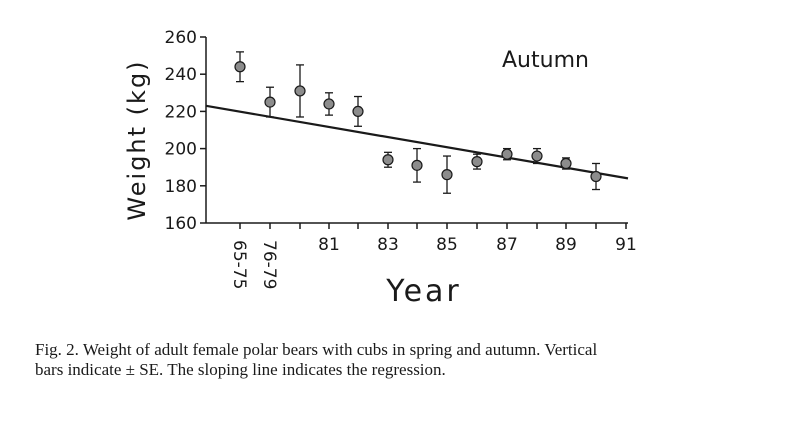  What do you see at coordinates (185, 131) in the screenshot?
I see `y-axis-ticks: 160 180 200 220 240 260` at bounding box center [185, 131].